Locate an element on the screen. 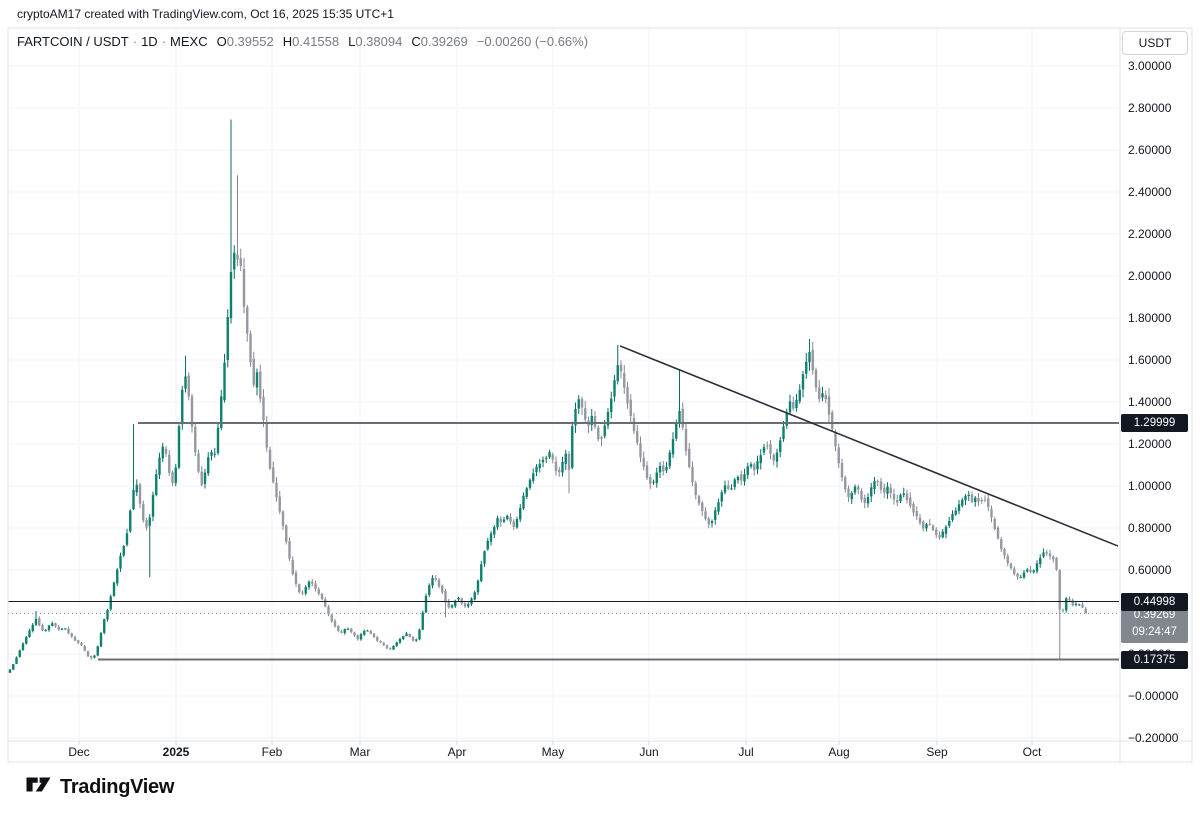 The width and height of the screenshot is (1200, 821). price-tick-label: 1.20000 is located at coordinates (1150, 444).